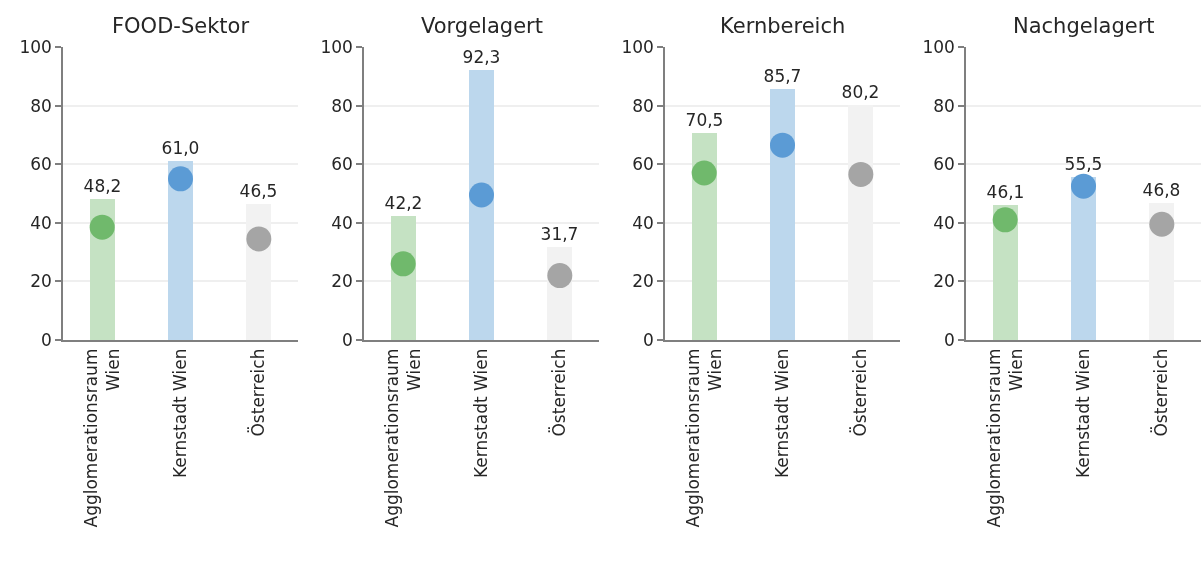 This screenshot has width=1204, height=564. I want to click on data-label: 48,2, so click(102, 186).